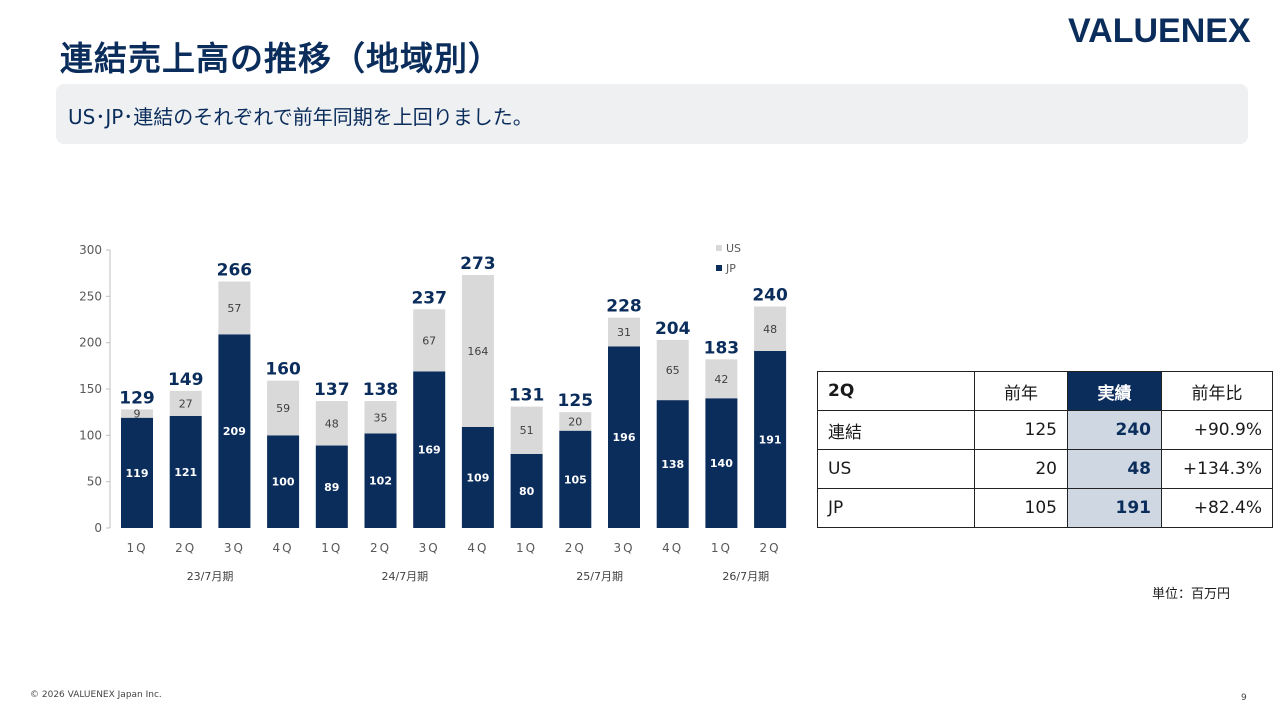 This screenshot has width=1280, height=720. I want to click on y-tick-label: 300, so click(90, 250).